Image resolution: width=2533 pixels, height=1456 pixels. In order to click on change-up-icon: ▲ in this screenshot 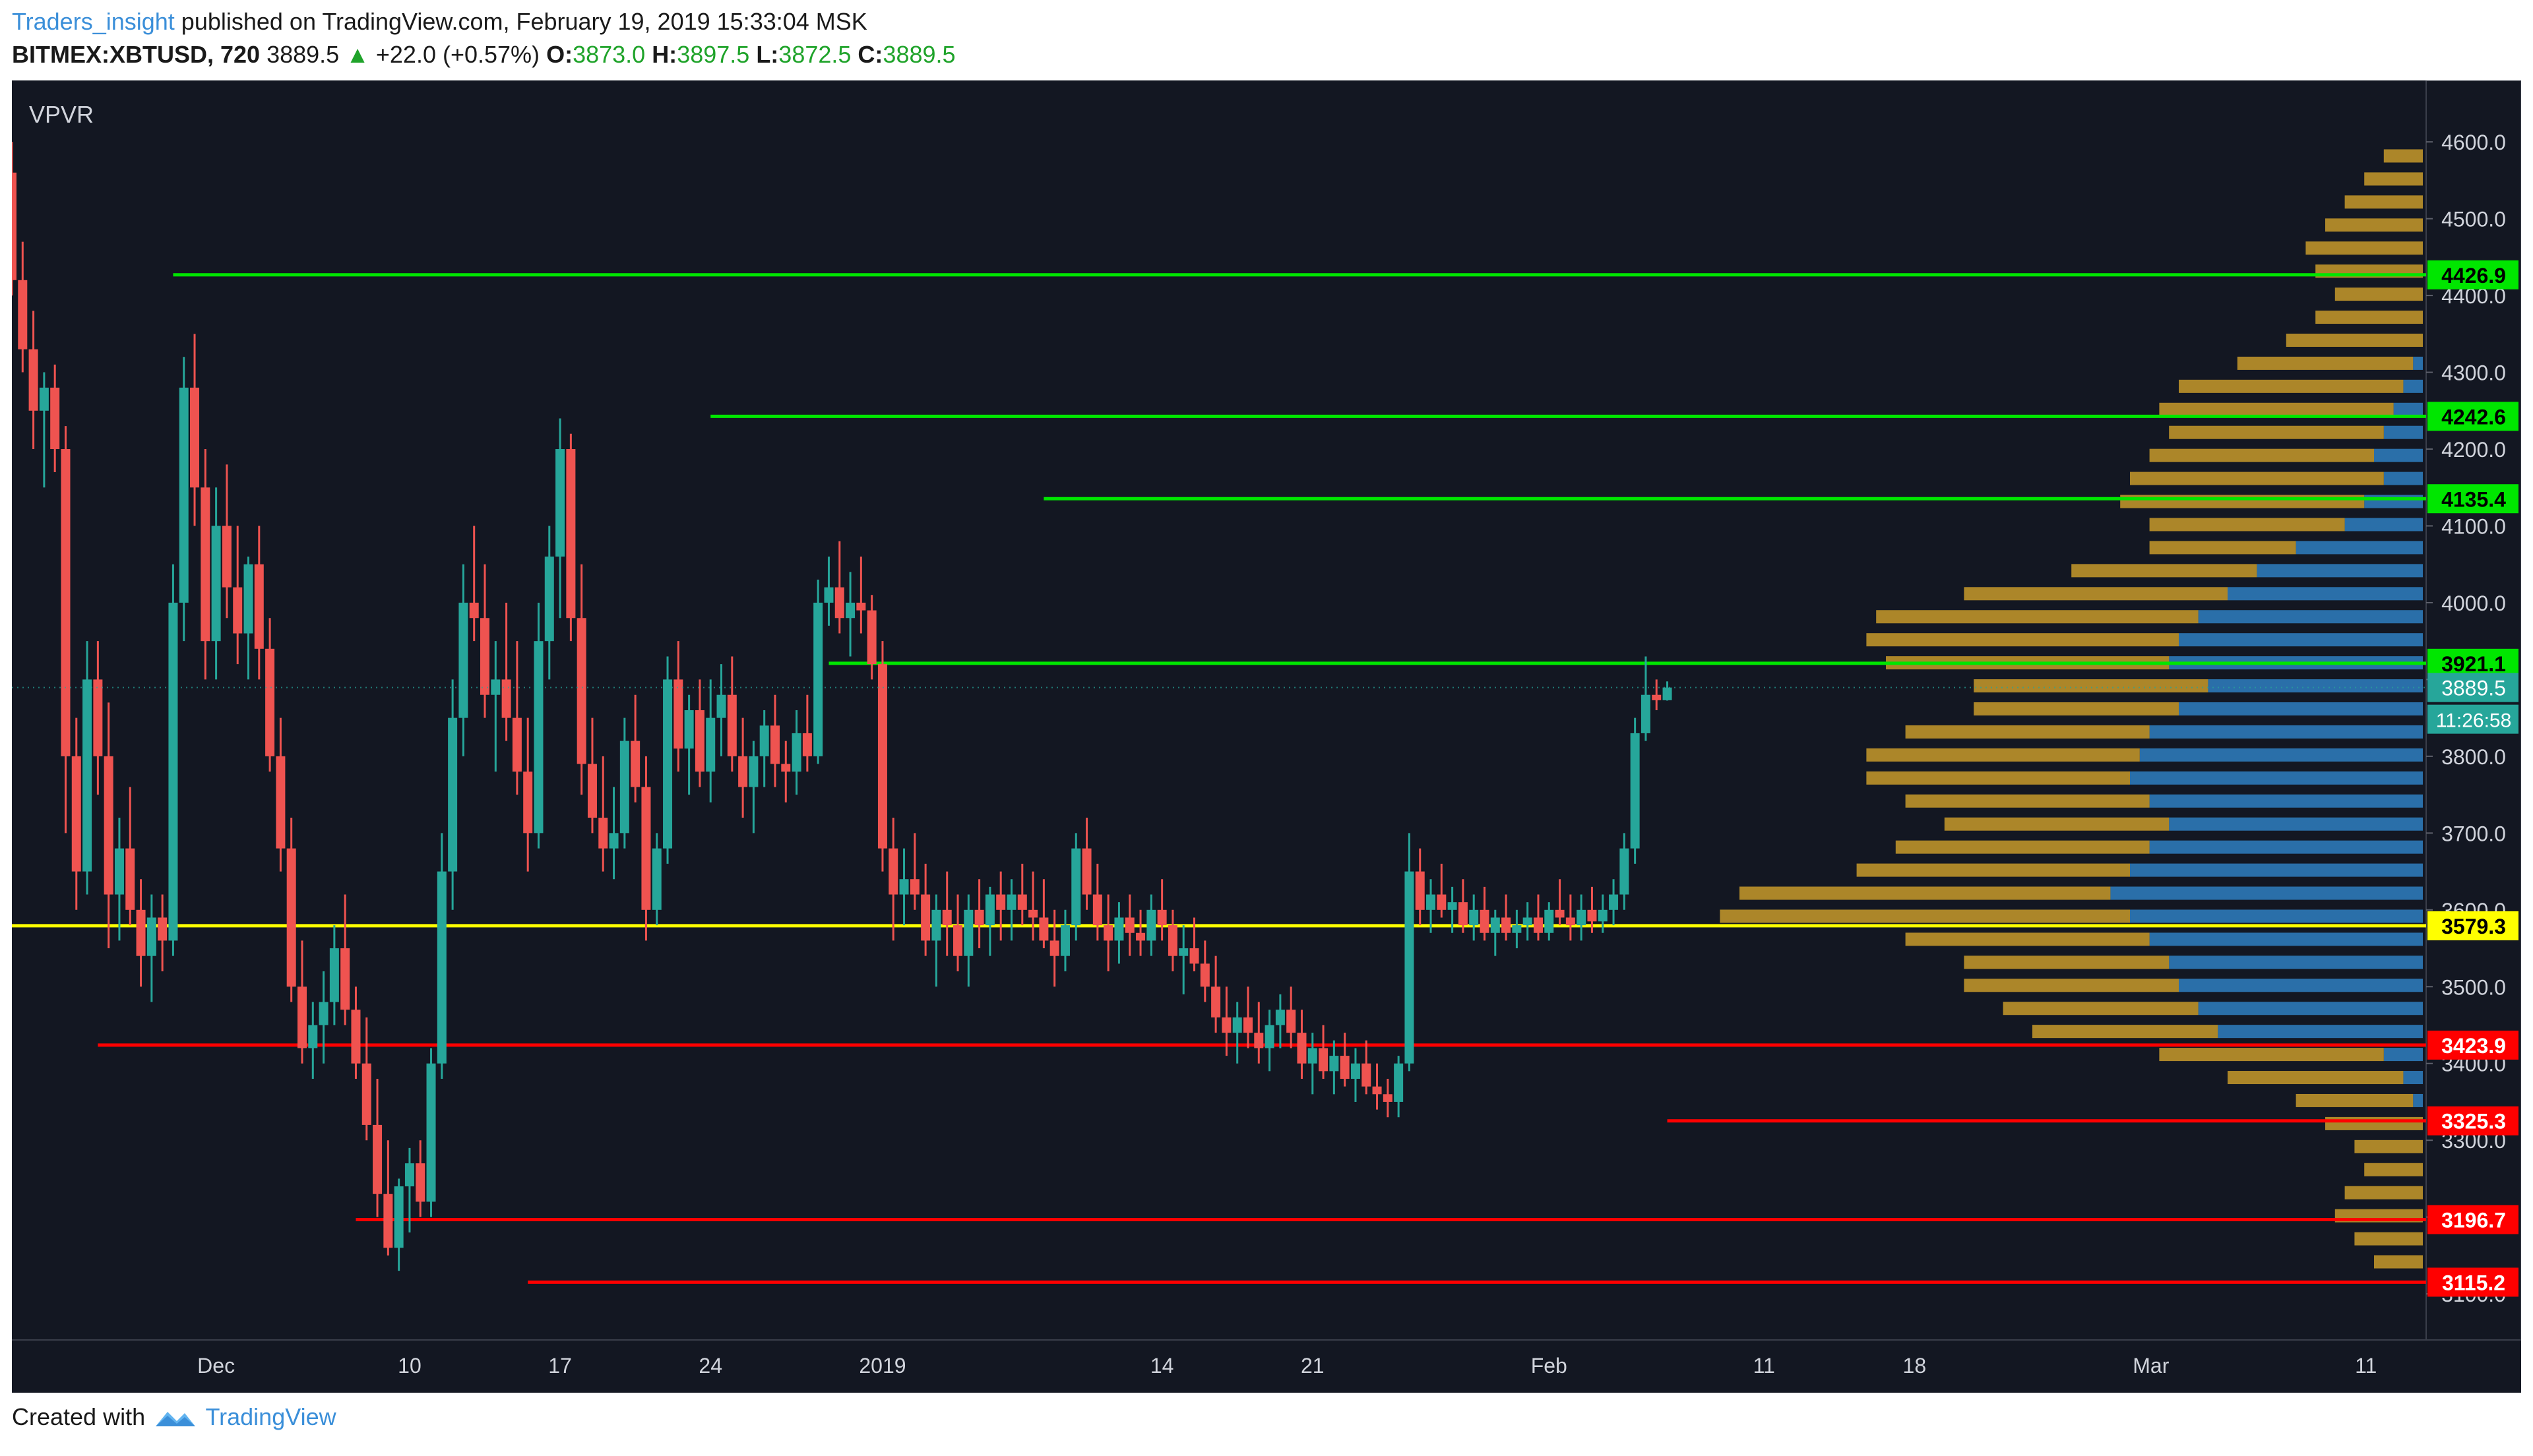, I will do `click(357, 55)`.